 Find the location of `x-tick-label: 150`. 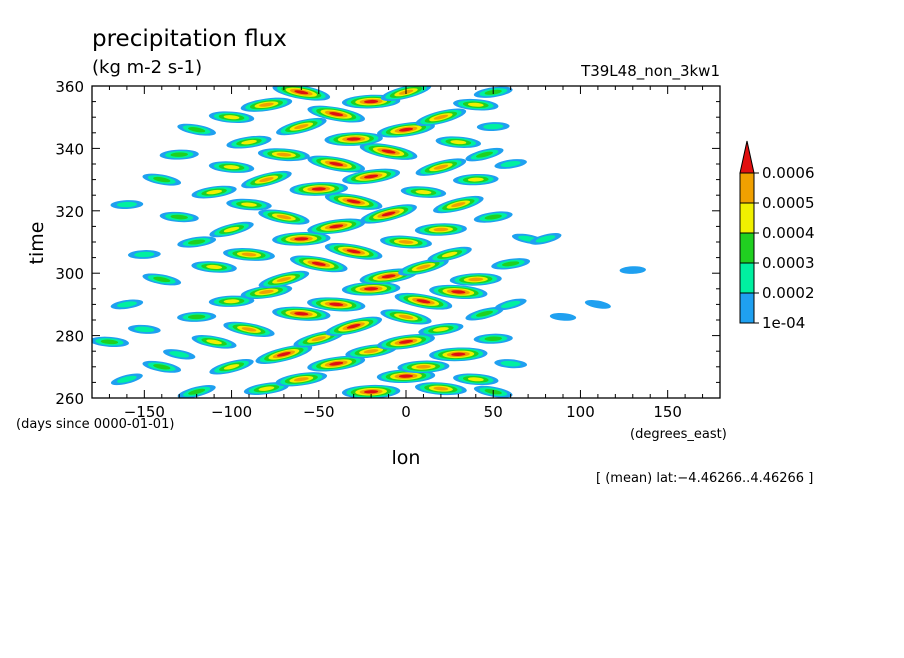

x-tick-label: 150 is located at coordinates (667, 412).